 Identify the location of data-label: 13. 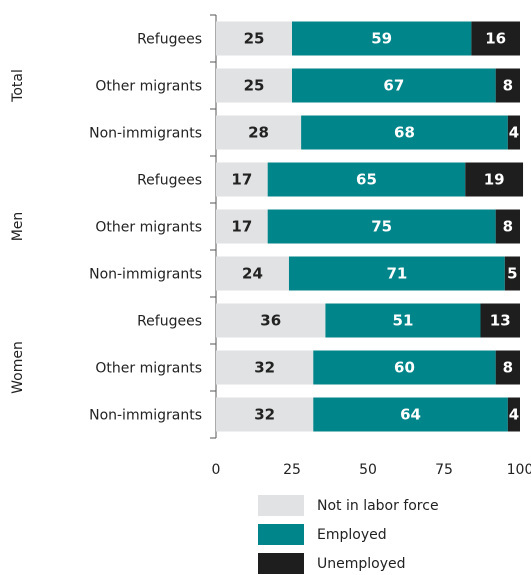
(500, 321).